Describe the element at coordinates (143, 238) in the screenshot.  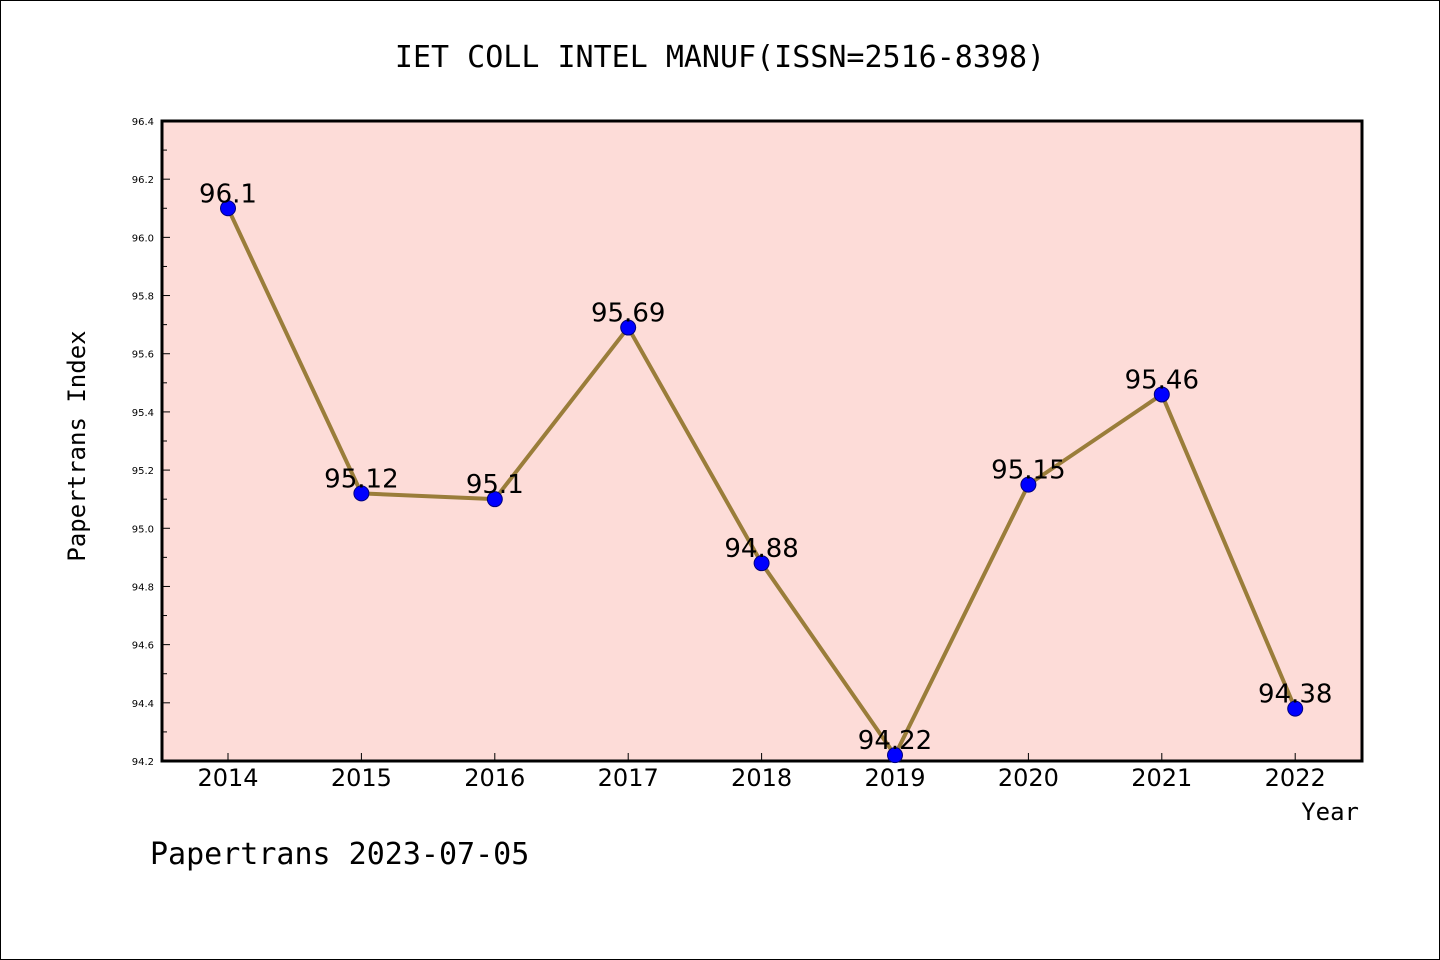
I see `y-tick-label: 96.0` at that location.